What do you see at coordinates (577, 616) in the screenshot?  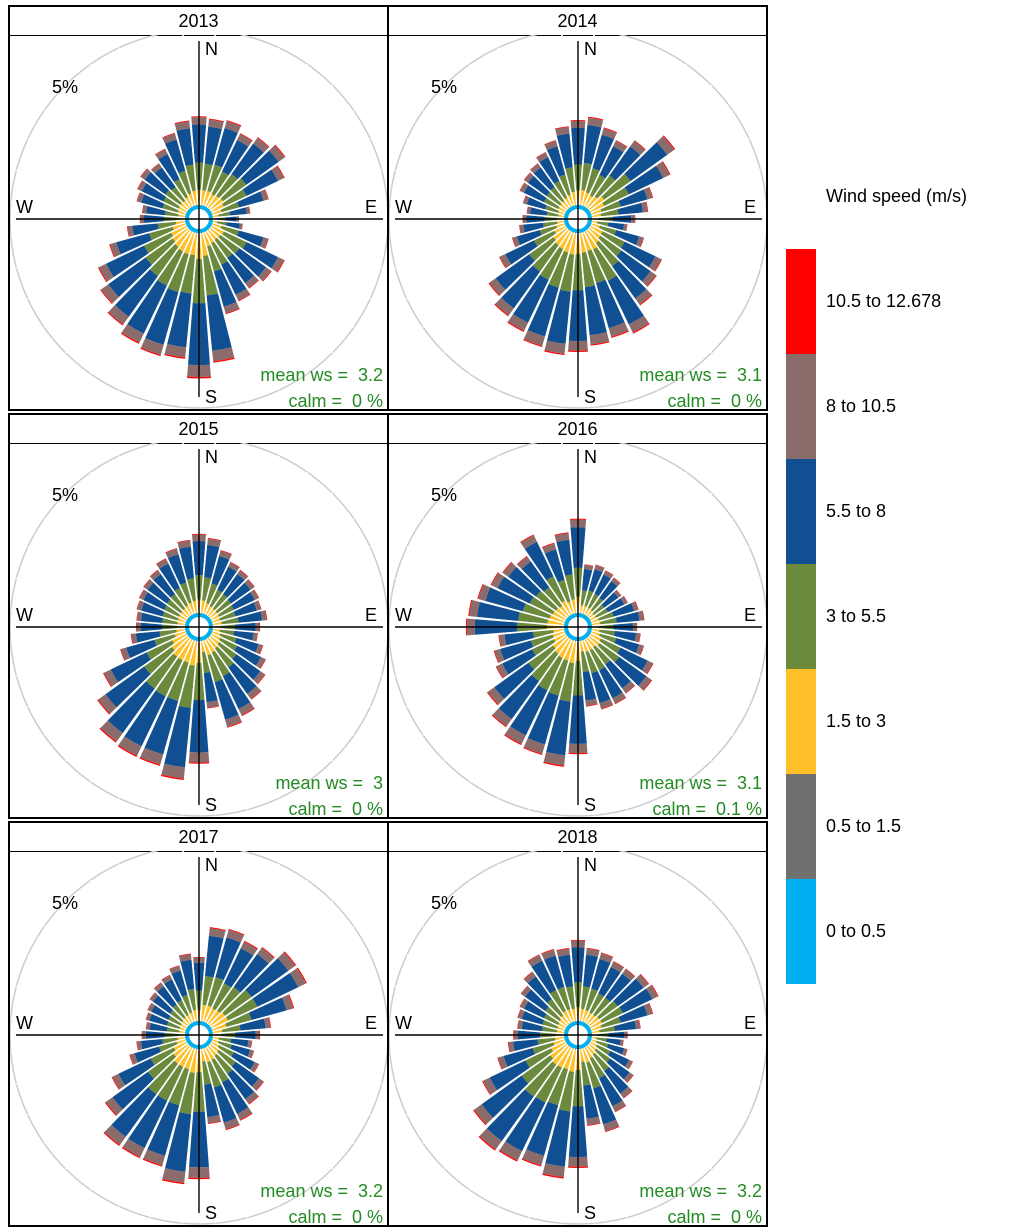 I see `panel-2016: 2016 N E S W 5% mean ws = 3.1 calm = 0.1 %` at bounding box center [577, 616].